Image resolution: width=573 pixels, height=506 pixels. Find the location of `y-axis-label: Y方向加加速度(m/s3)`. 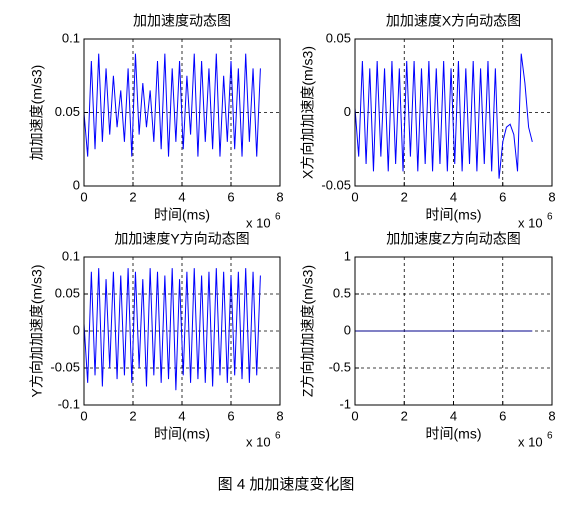

y-axis-label: Y方向加加速度(m/s3) is located at coordinates (37, 331).